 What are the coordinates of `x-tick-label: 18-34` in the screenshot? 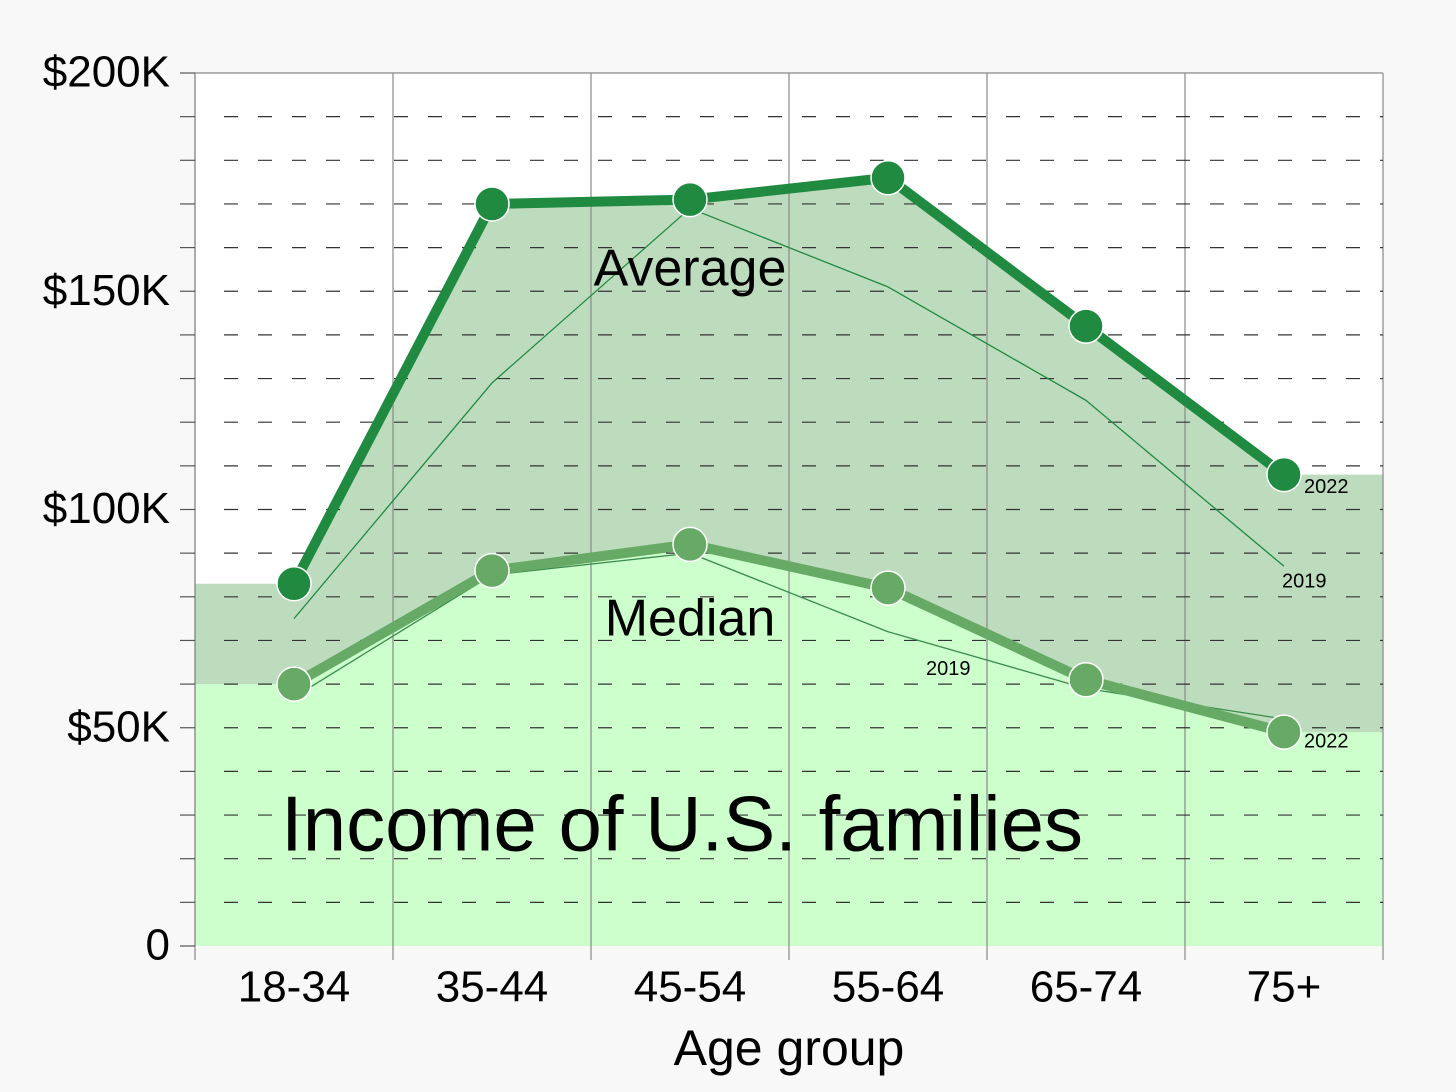 It's located at (294, 987).